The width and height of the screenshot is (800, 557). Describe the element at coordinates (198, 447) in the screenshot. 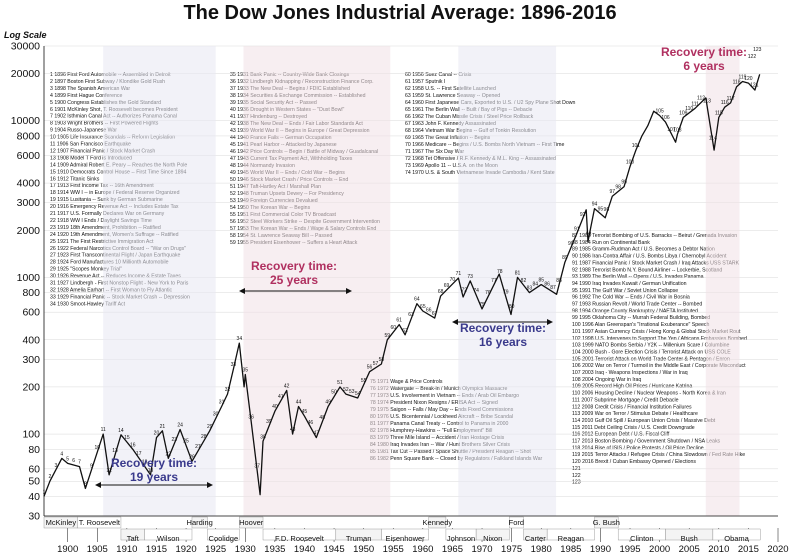

I see `event-number: 27` at that location.